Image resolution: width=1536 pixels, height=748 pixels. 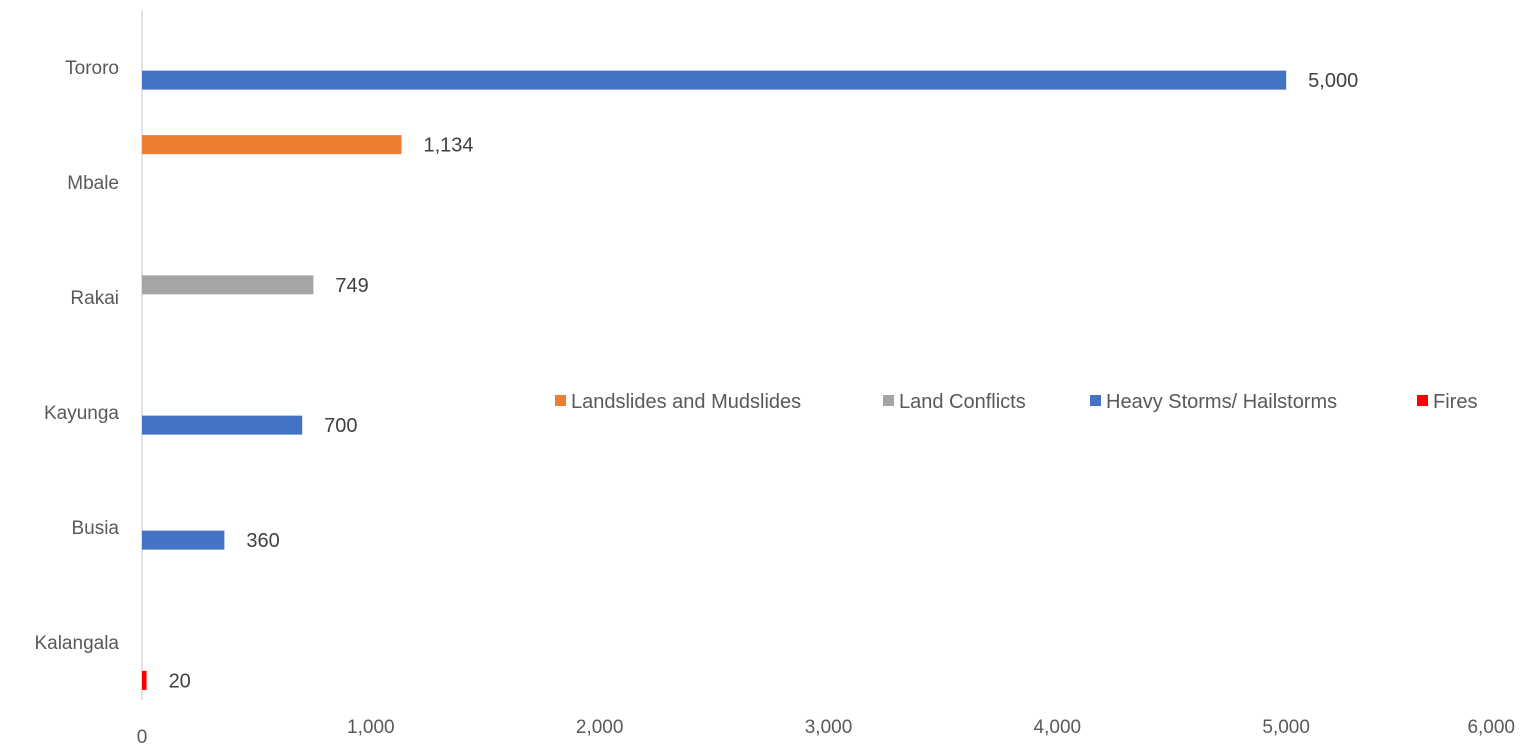 What do you see at coordinates (829, 727) in the screenshot?
I see `x-tick-label: 3,000` at bounding box center [829, 727].